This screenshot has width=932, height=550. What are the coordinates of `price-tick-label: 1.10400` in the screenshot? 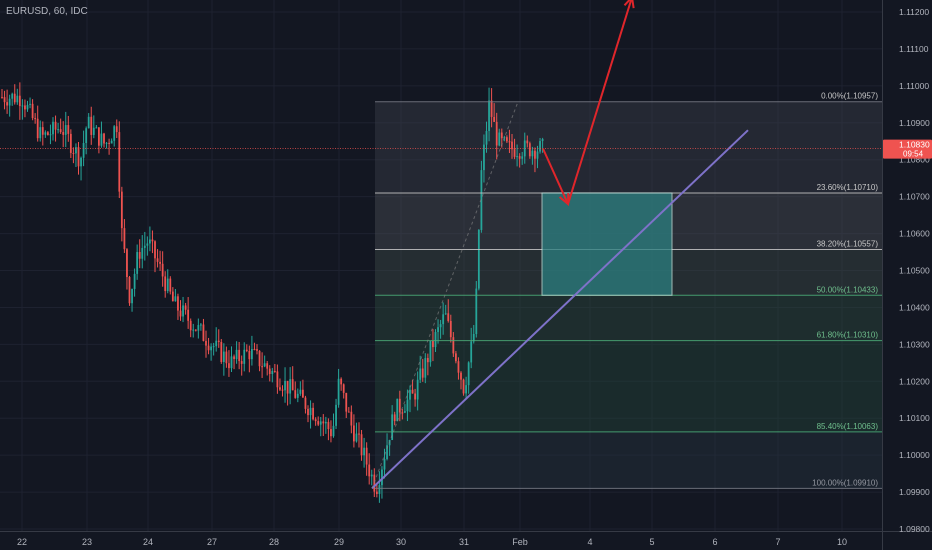 It's located at (914, 307).